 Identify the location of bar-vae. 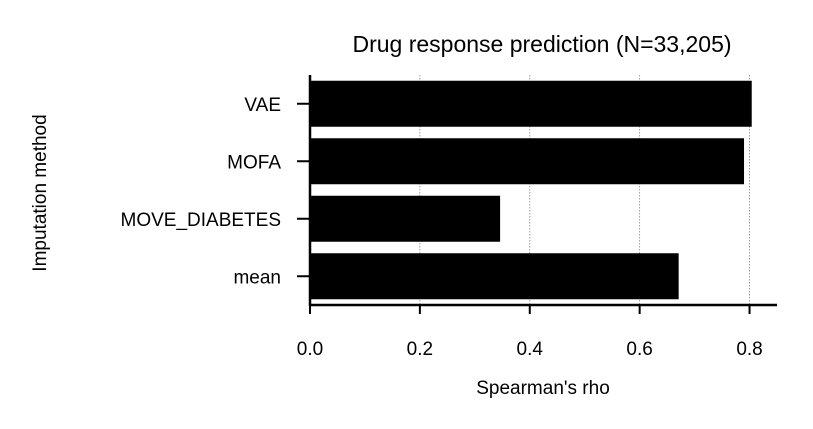
(531, 103).